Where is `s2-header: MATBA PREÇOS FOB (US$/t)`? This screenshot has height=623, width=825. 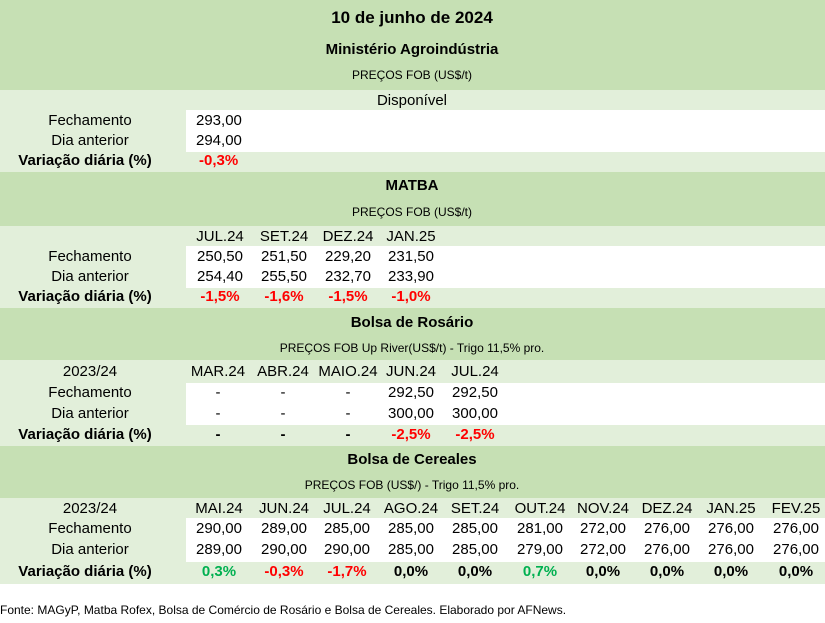 s2-header: MATBA PREÇOS FOB (US$/t) is located at coordinates (412, 199).